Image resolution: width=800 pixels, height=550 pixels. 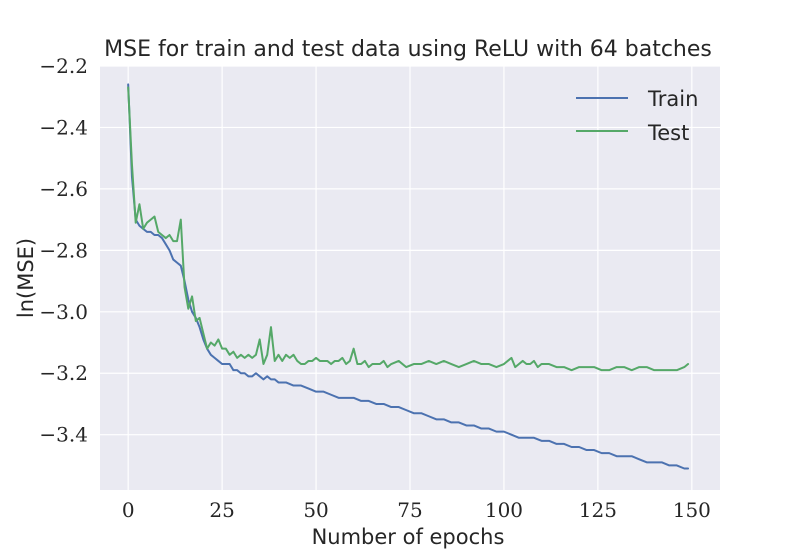 I want to click on x-tick-label: 0, so click(x=128, y=510).